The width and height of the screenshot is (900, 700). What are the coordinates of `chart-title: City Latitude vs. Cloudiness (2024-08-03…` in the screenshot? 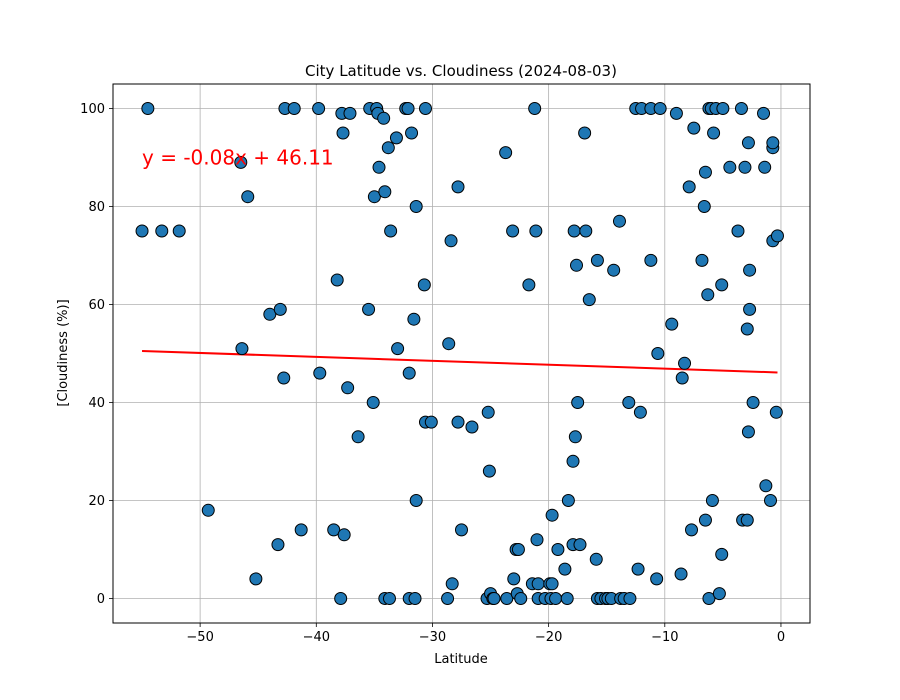 It's located at (461, 71).